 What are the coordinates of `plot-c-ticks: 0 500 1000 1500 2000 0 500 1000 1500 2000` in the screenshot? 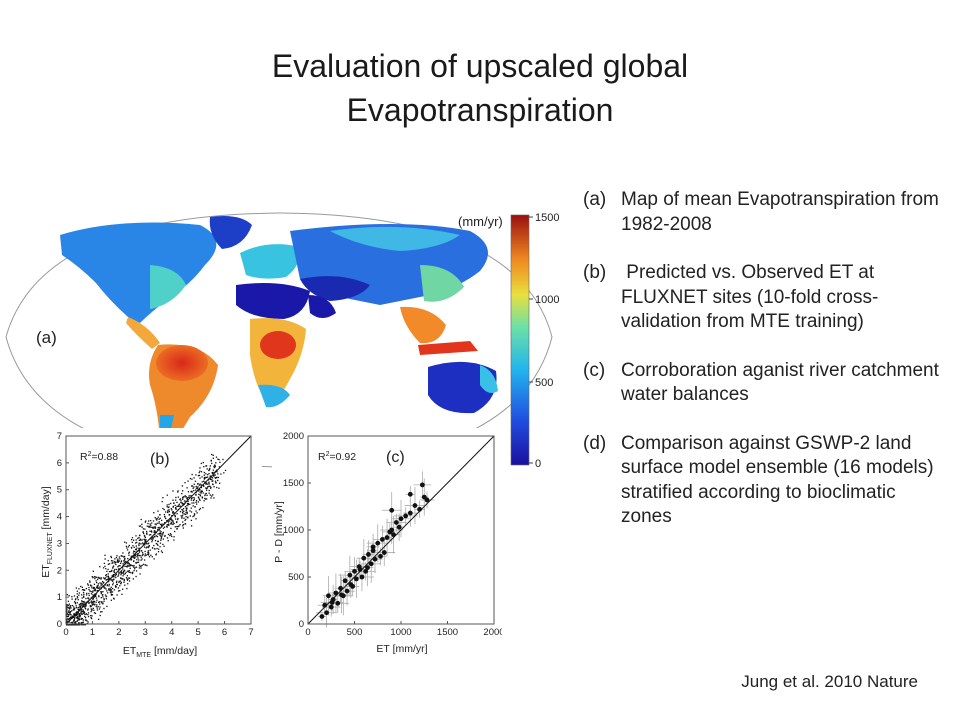 It's located at (392, 534).